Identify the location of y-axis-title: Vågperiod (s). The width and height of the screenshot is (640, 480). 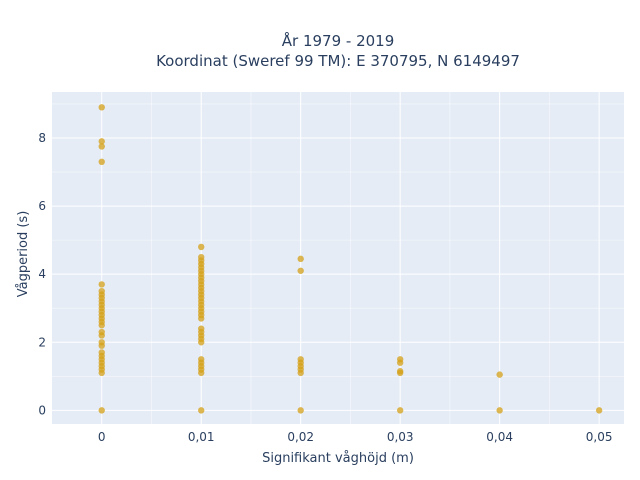
(23, 254).